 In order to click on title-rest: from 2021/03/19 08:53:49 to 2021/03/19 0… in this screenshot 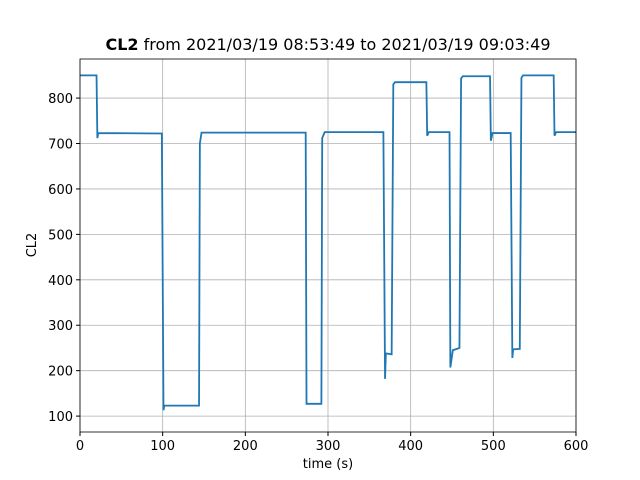, I will do `click(347, 44)`.